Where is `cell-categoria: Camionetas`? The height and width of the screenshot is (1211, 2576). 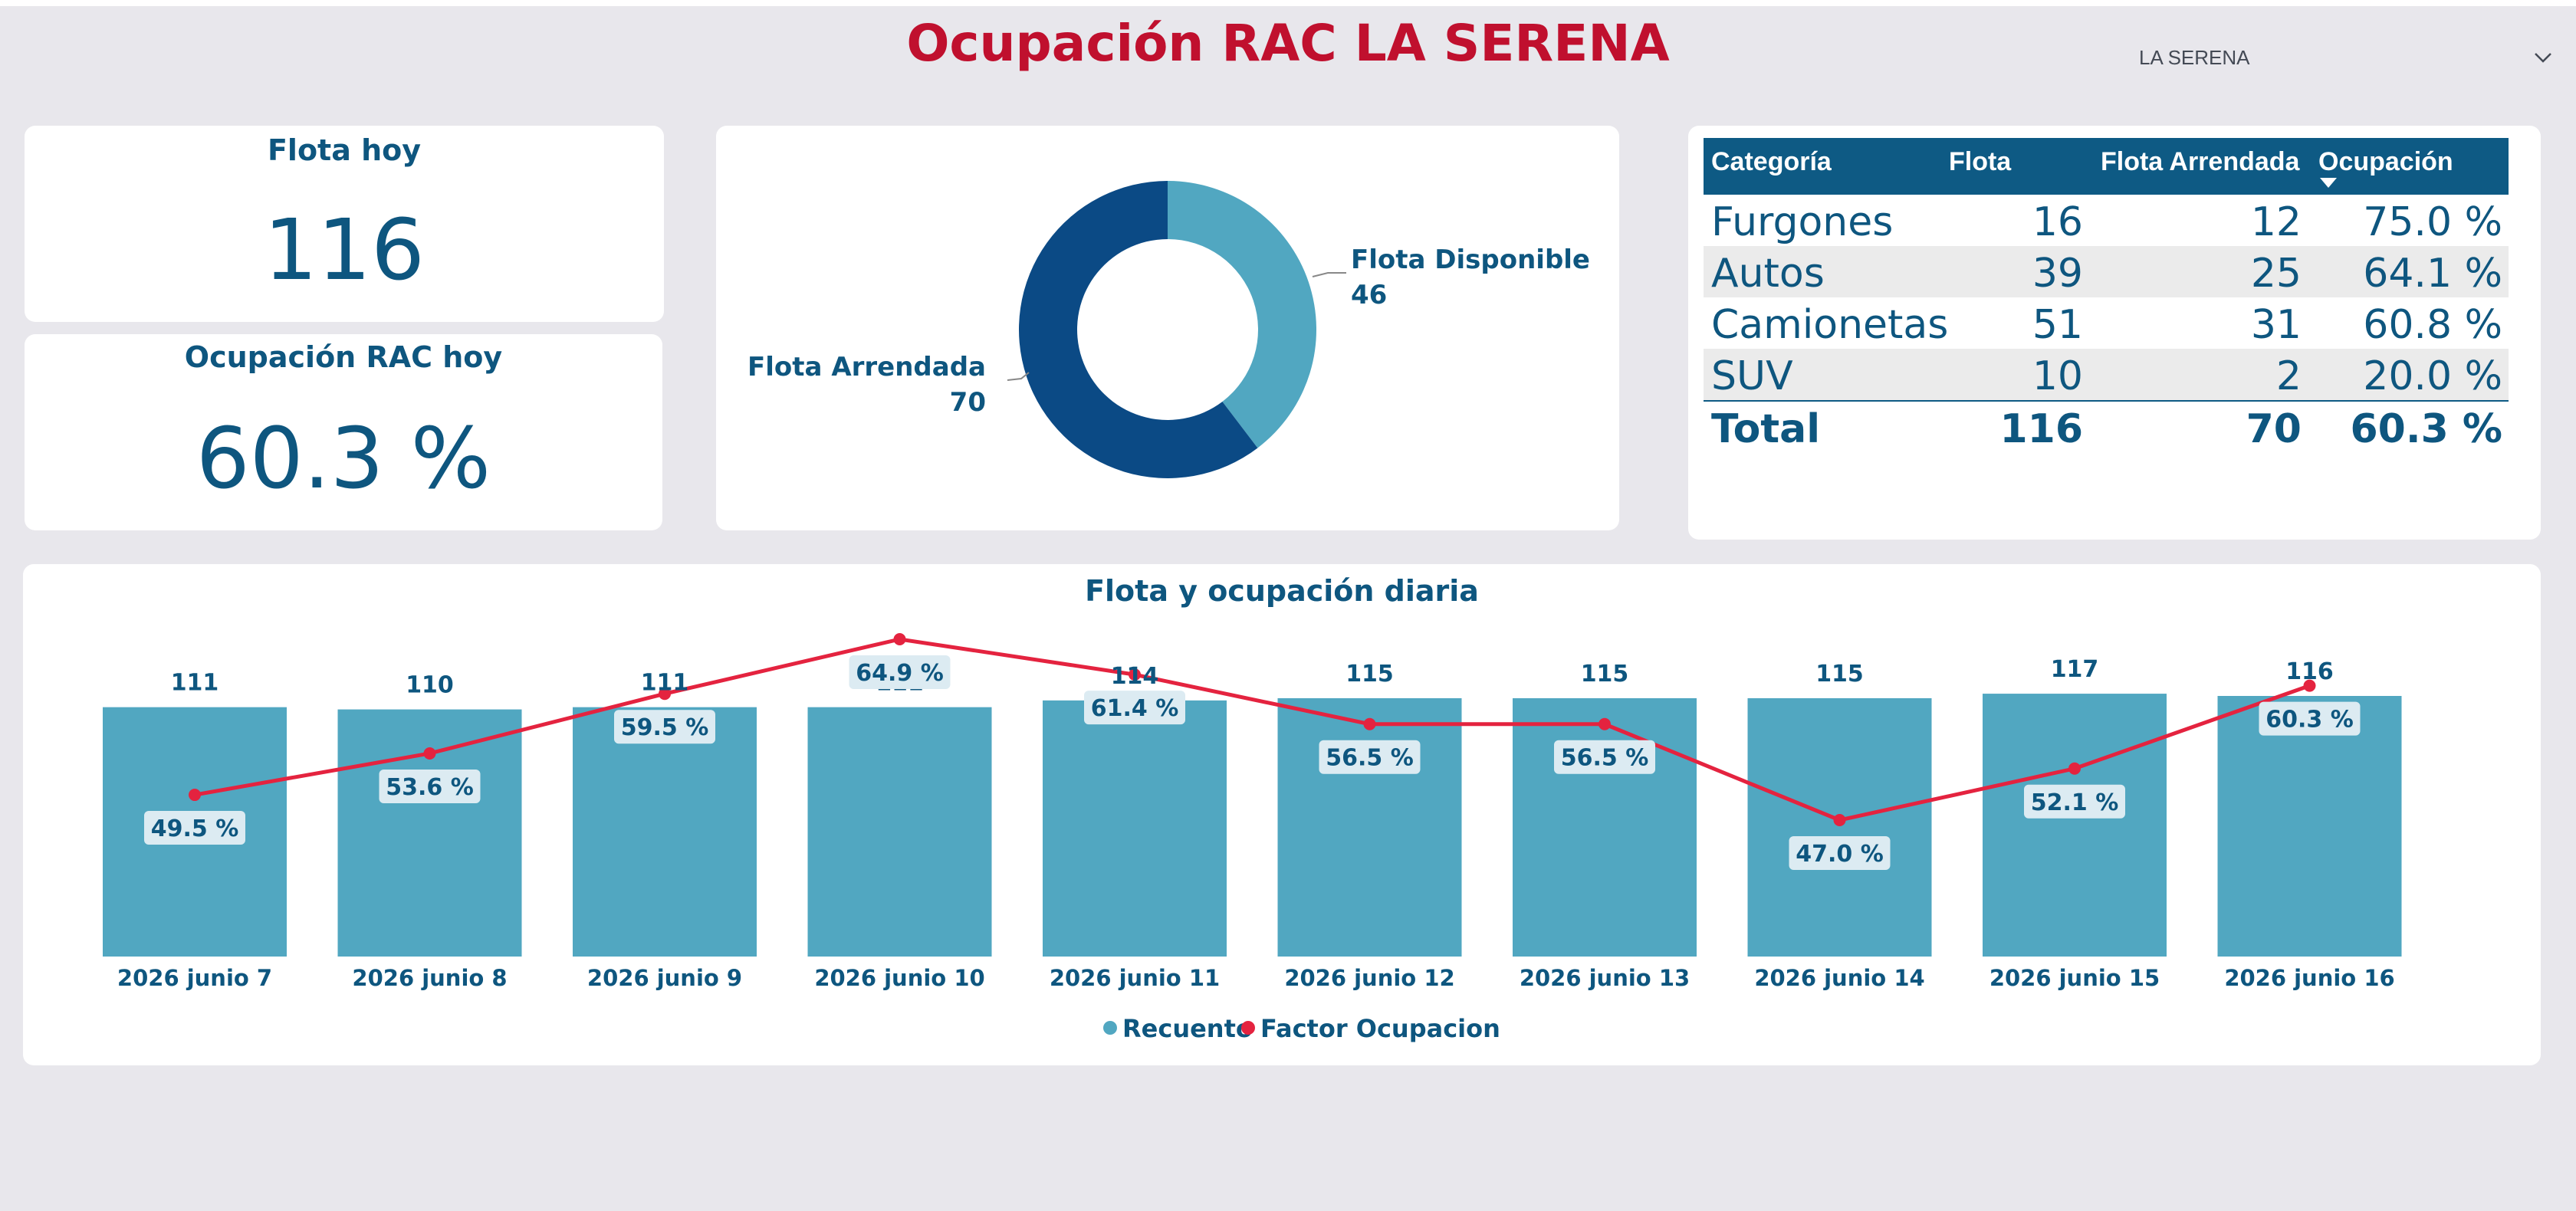
cell-categoria: Camionetas is located at coordinates (1830, 325).